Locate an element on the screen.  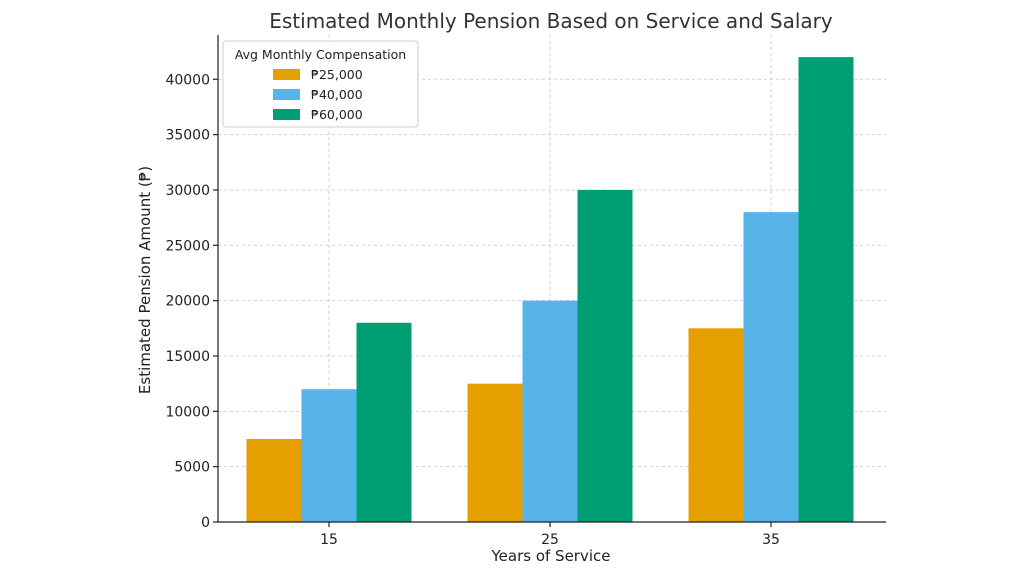
y-tick-label: 40000 is located at coordinates (187, 80).